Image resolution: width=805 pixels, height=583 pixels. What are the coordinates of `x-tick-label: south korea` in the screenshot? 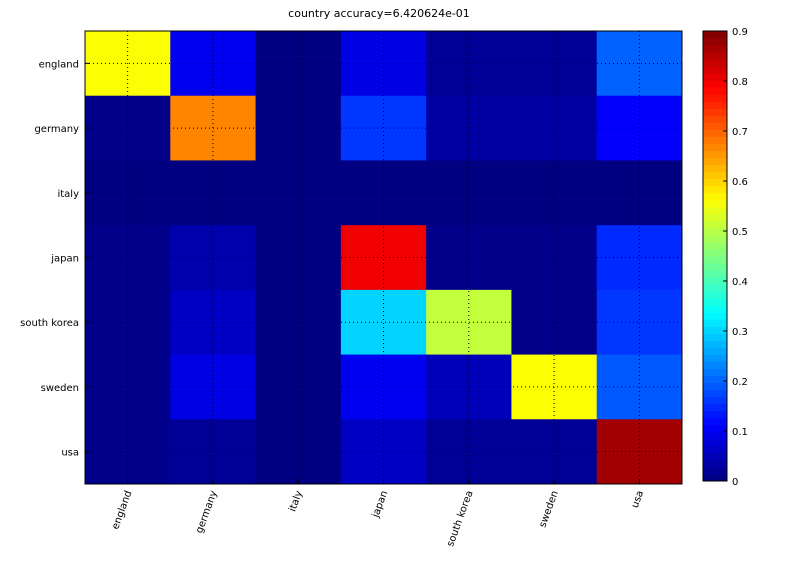 It's located at (460, 518).